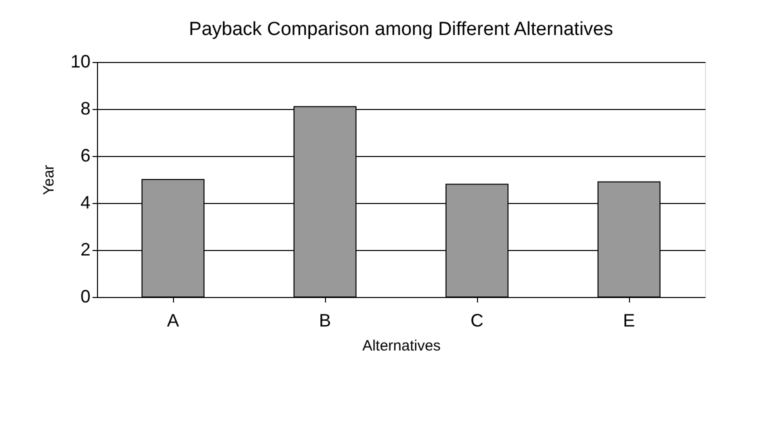 This screenshot has width=778, height=431. What do you see at coordinates (85, 202) in the screenshot?
I see `y-tick-label: 4` at bounding box center [85, 202].